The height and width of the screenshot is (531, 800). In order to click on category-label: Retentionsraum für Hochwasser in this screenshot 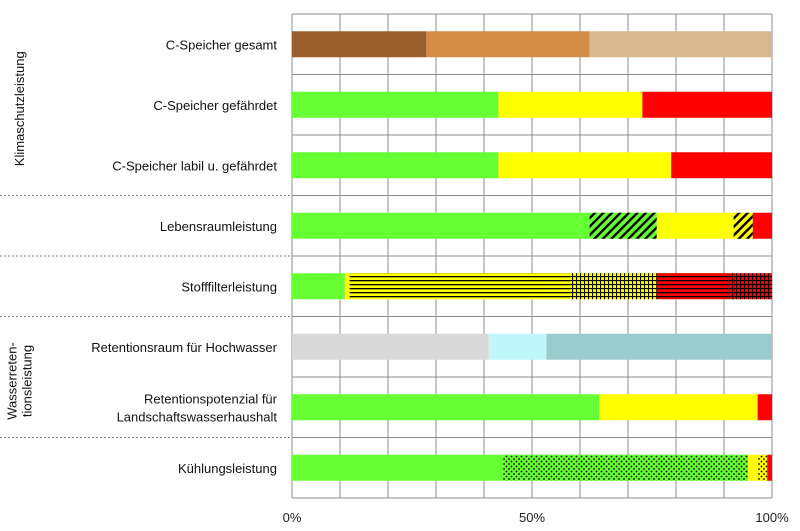, I will do `click(184, 347)`.